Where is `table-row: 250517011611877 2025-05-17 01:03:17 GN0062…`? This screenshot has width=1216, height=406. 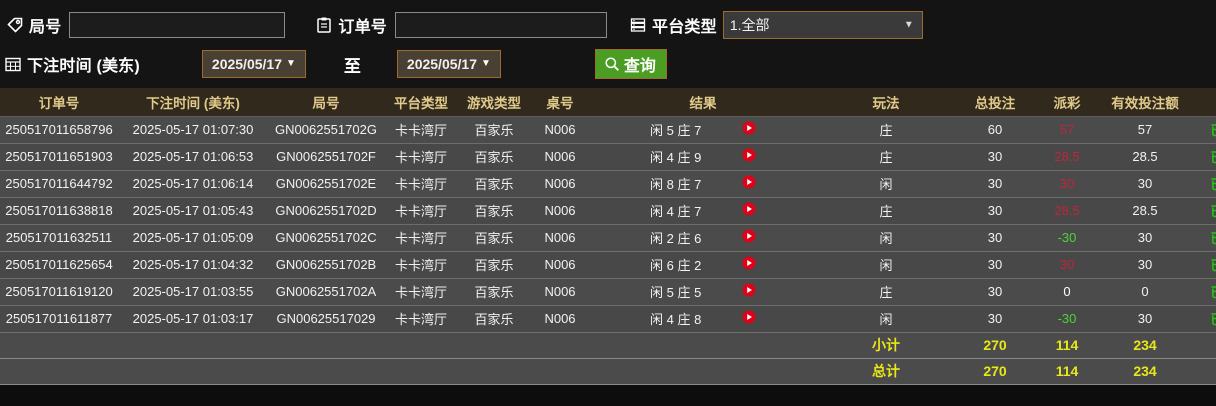 table-row: 250517011611877 2025-05-17 01:03:17 GN0062… is located at coordinates (608, 319).